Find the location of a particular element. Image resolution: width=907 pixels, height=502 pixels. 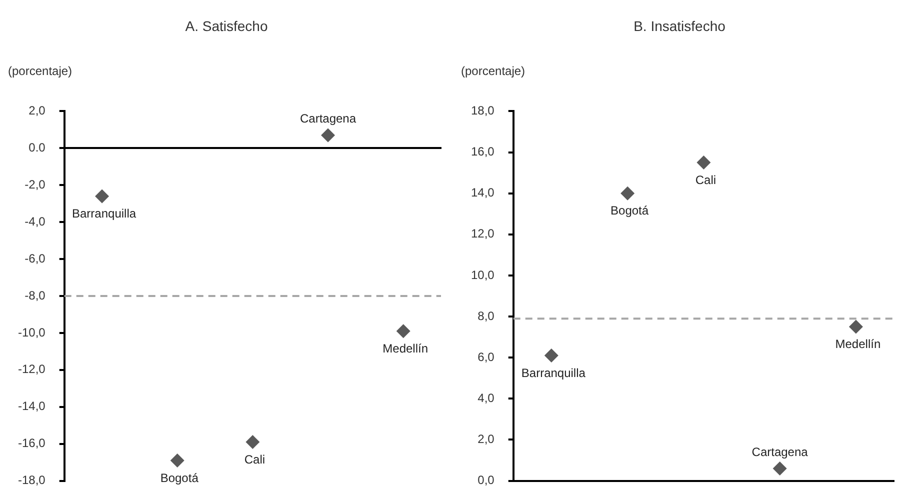

y-tick-label: 14,0 is located at coordinates (482, 193).